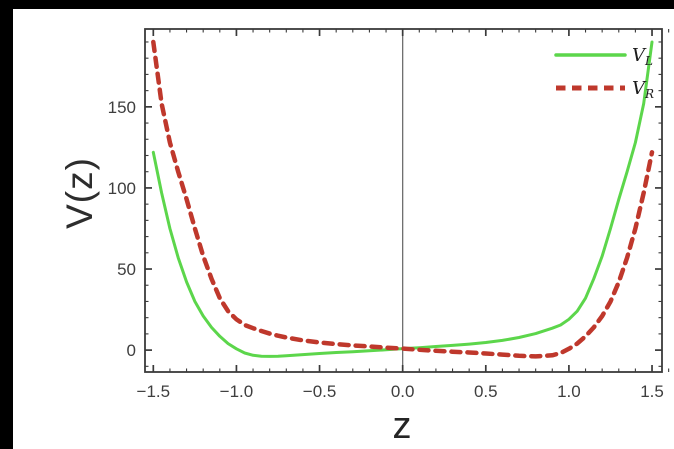  Describe the element at coordinates (79, 193) in the screenshot. I see `y-axis-label: V(z)` at that location.